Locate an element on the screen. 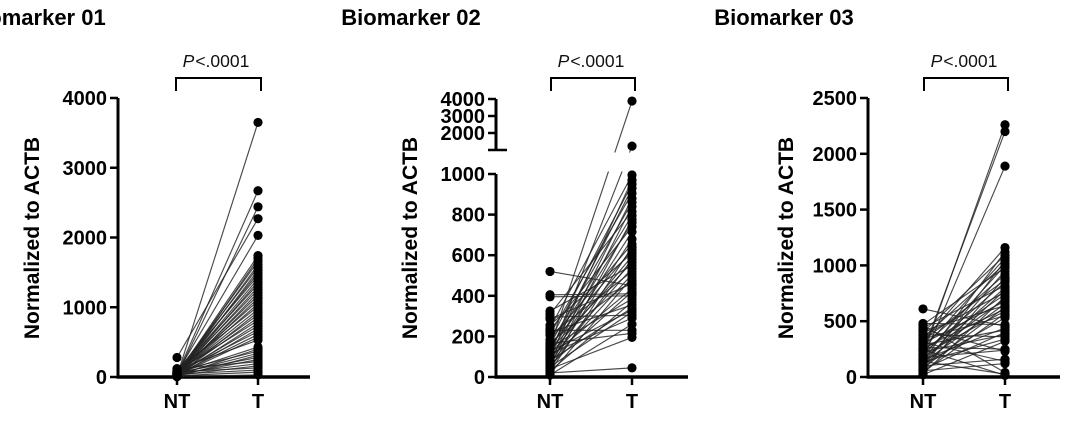  y-tick-label: 2500 is located at coordinates (835, 99).